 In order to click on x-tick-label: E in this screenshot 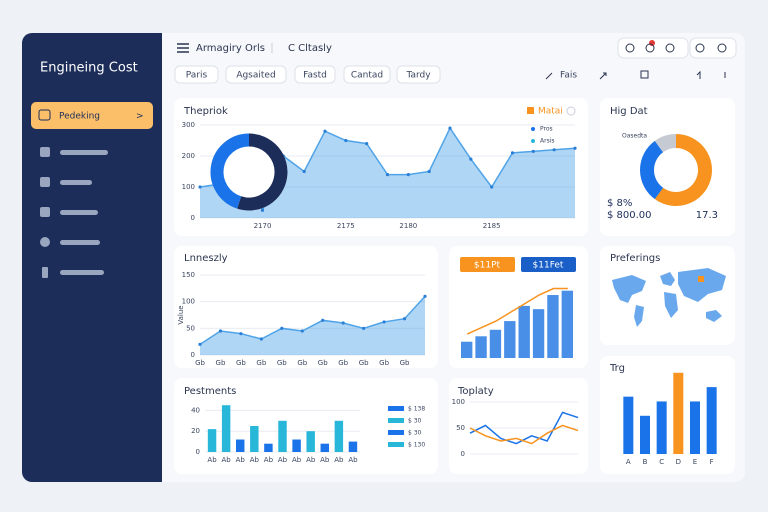, I will do `click(695, 462)`.